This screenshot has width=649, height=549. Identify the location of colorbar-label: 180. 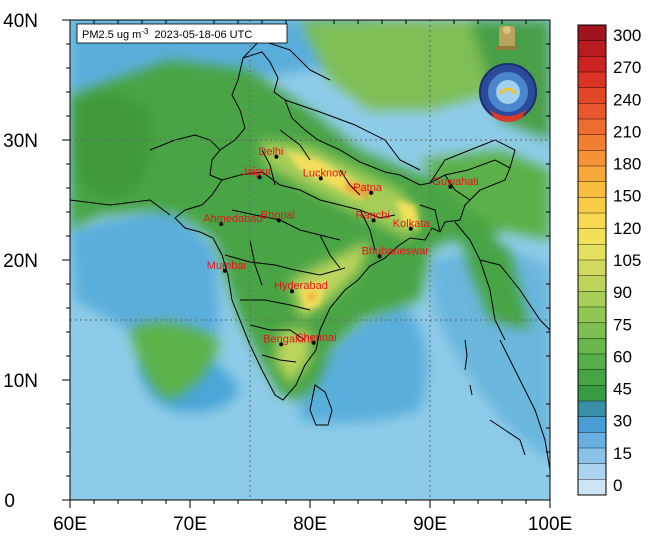
(627, 164).